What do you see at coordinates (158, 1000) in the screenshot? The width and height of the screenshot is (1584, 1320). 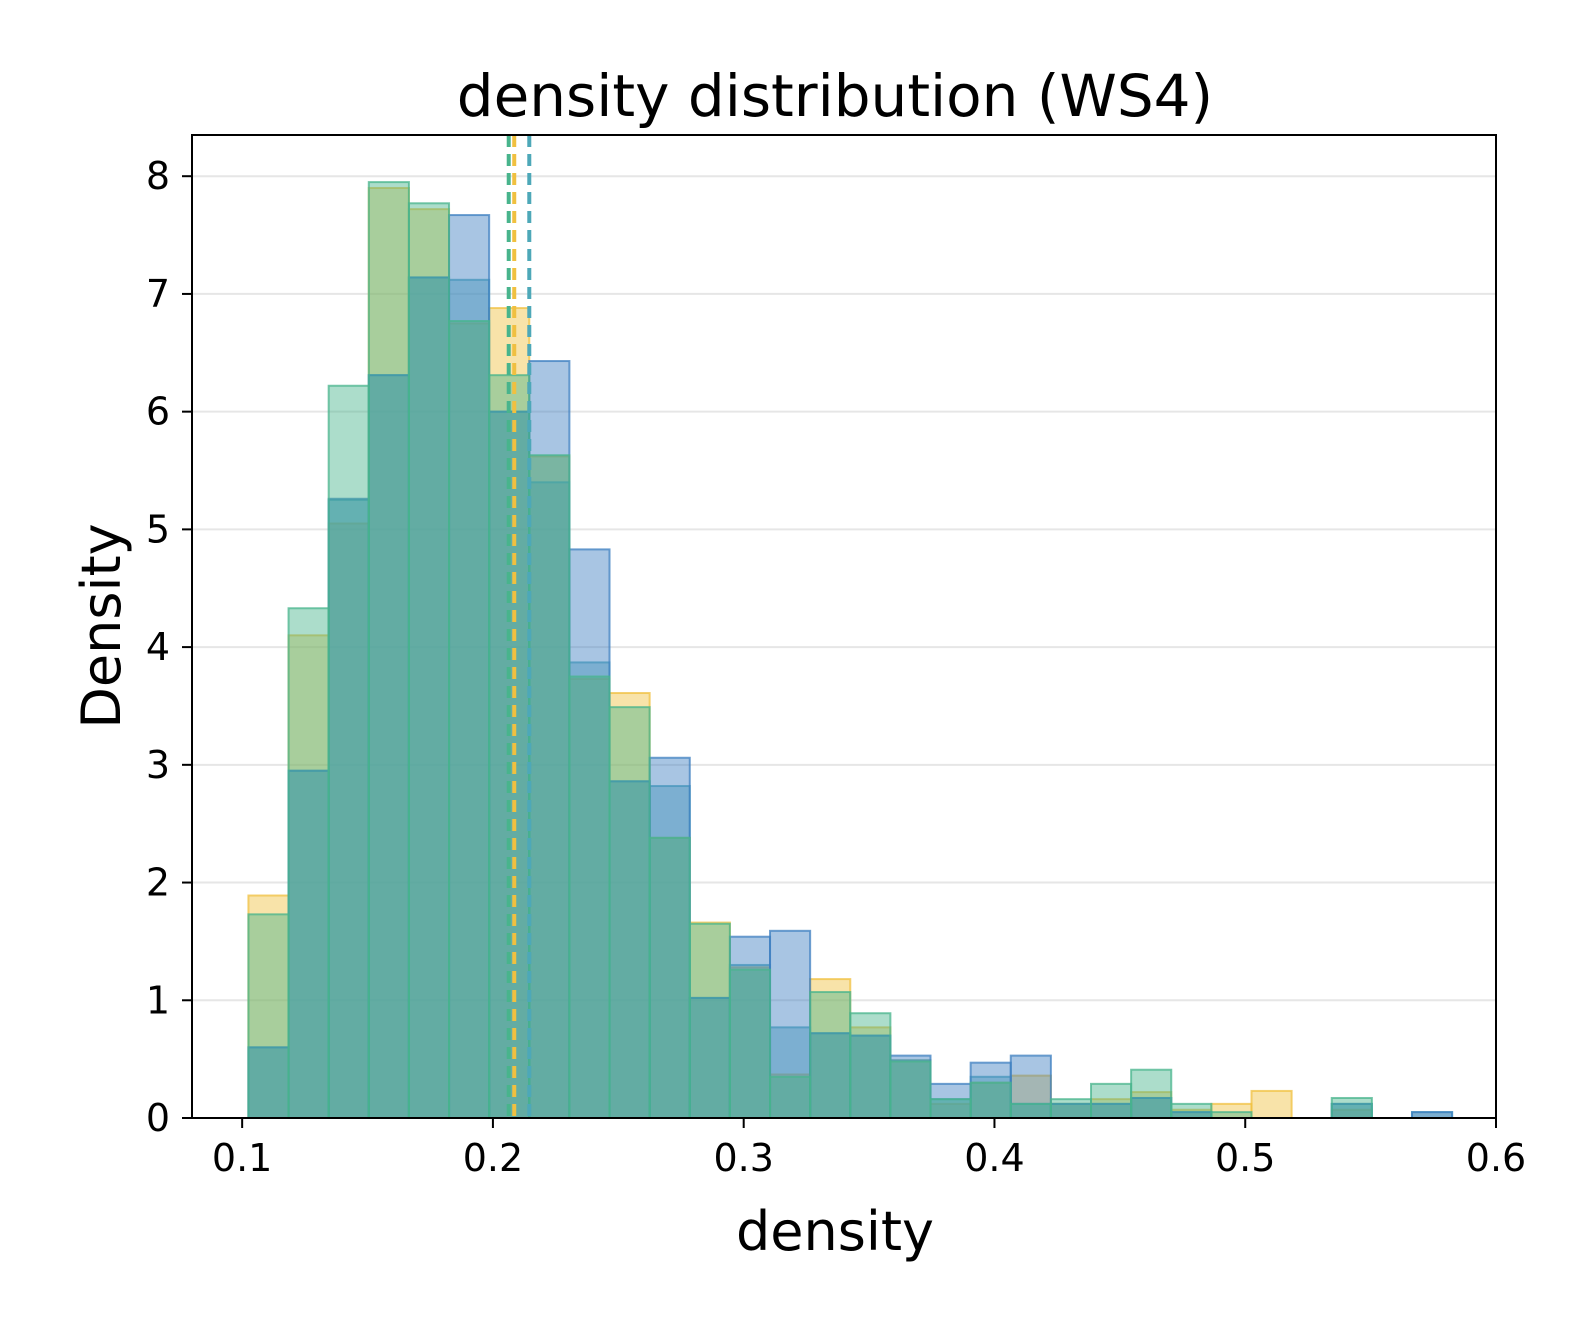 I see `y-tick-label: 1` at bounding box center [158, 1000].